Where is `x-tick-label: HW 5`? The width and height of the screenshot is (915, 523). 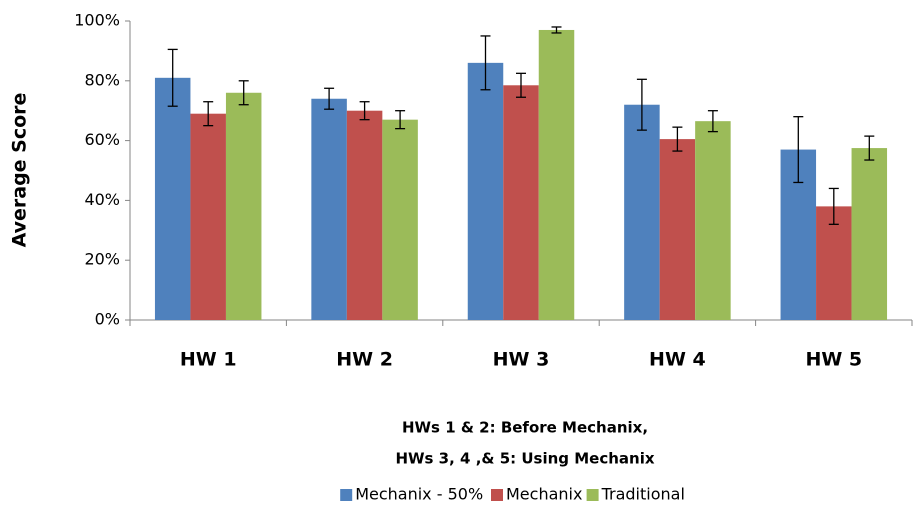 x-tick-label: HW 5 is located at coordinates (833, 360).